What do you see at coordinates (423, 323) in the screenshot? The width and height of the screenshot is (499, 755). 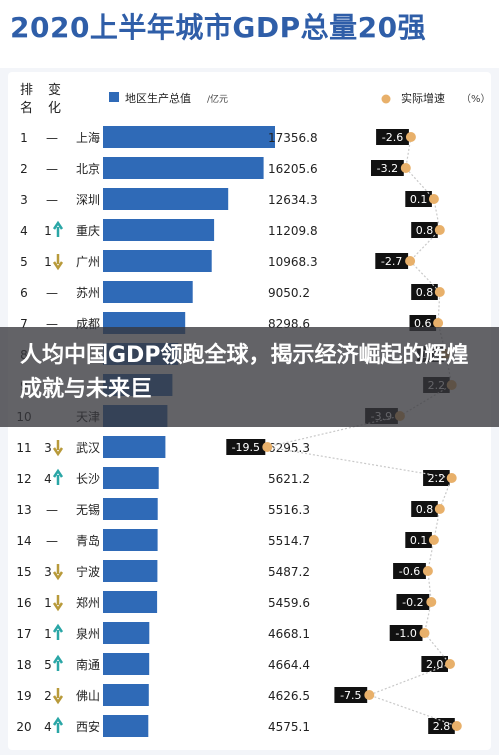 I see `growth-value-label: 0.6` at bounding box center [423, 323].